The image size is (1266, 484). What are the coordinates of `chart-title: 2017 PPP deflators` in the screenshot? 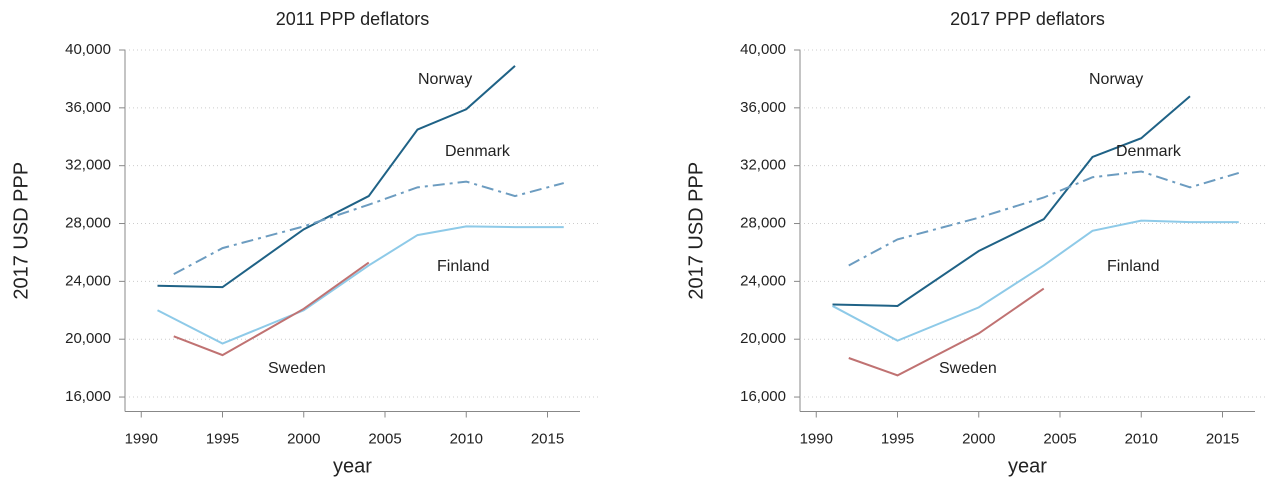 It's located at (1027, 19).